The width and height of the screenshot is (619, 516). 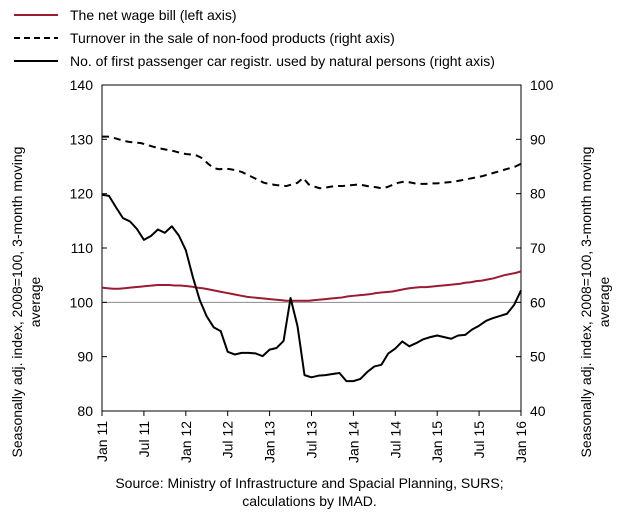 I want to click on right-tick-label: 100, so click(x=542, y=85).